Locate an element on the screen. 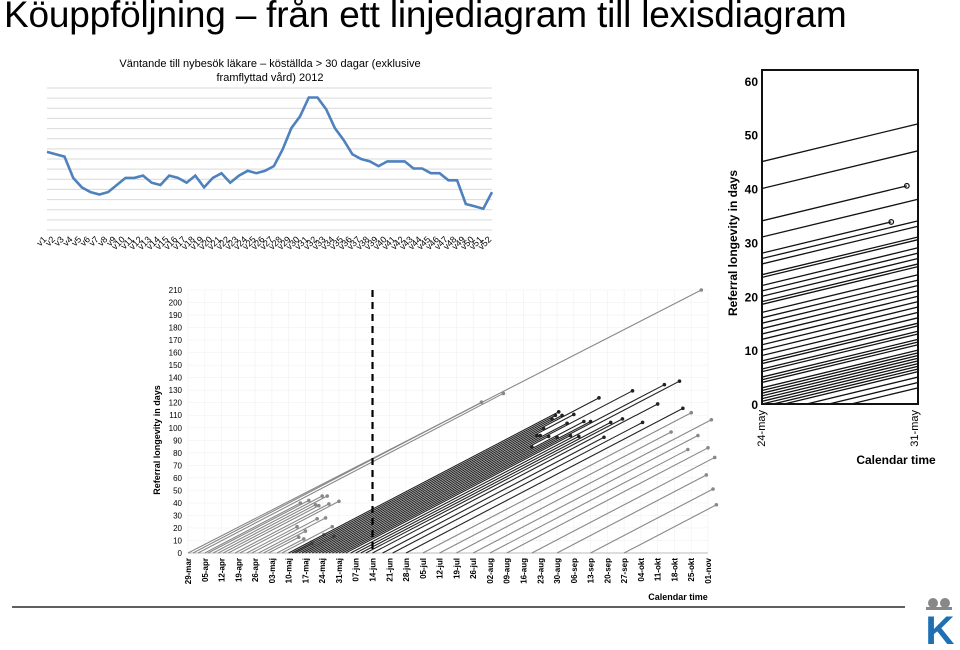 Image resolution: width=960 pixels, height=650 pixels. line-chart-series-line is located at coordinates (270, 153).